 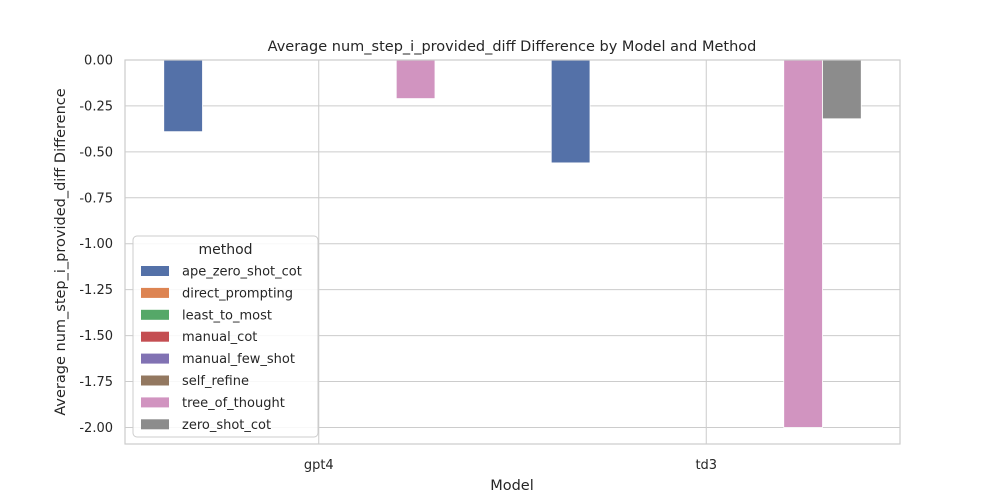 I want to click on x-tick-label: td3, so click(x=706, y=465).